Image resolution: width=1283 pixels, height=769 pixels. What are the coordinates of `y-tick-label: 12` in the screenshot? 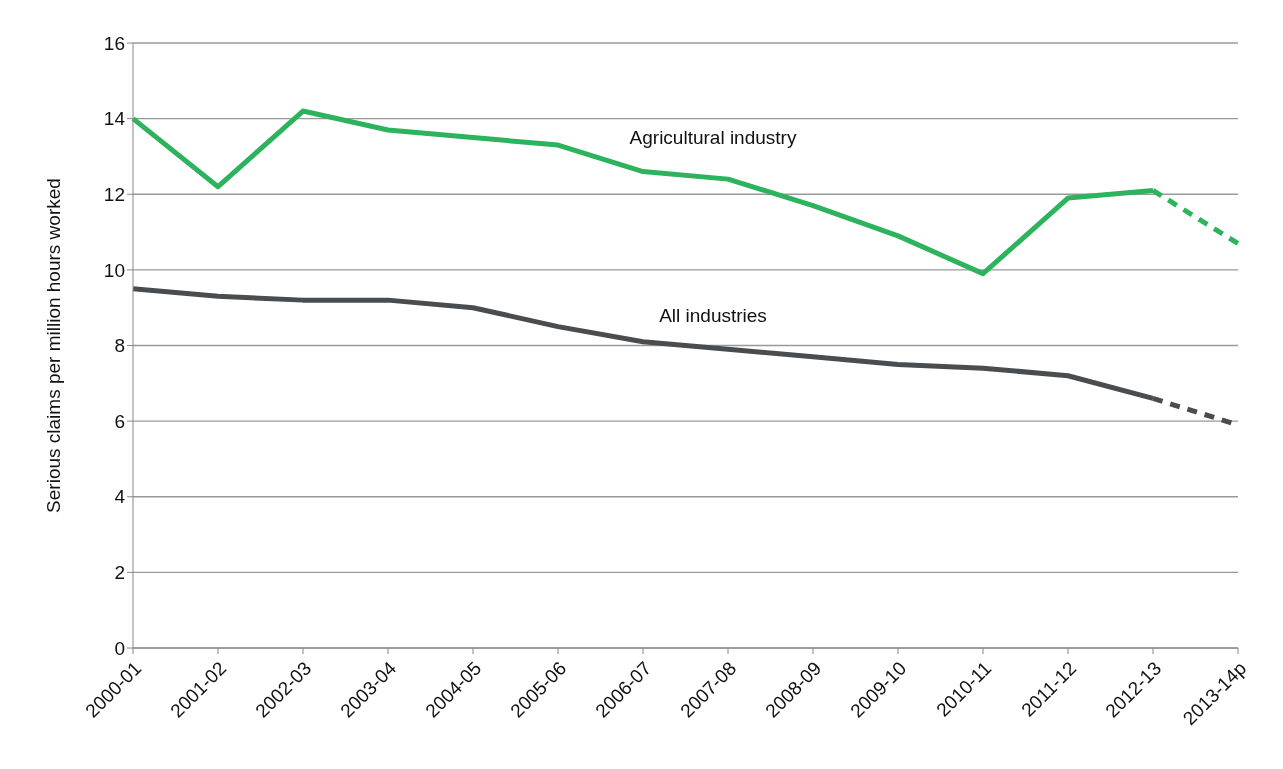 It's located at (114, 194).